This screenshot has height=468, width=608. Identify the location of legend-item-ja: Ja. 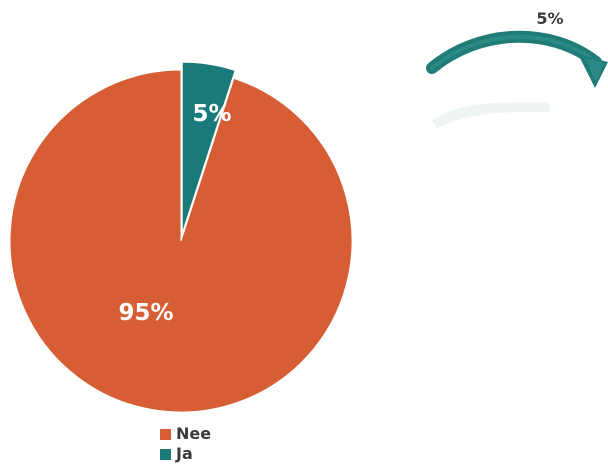
(185, 454).